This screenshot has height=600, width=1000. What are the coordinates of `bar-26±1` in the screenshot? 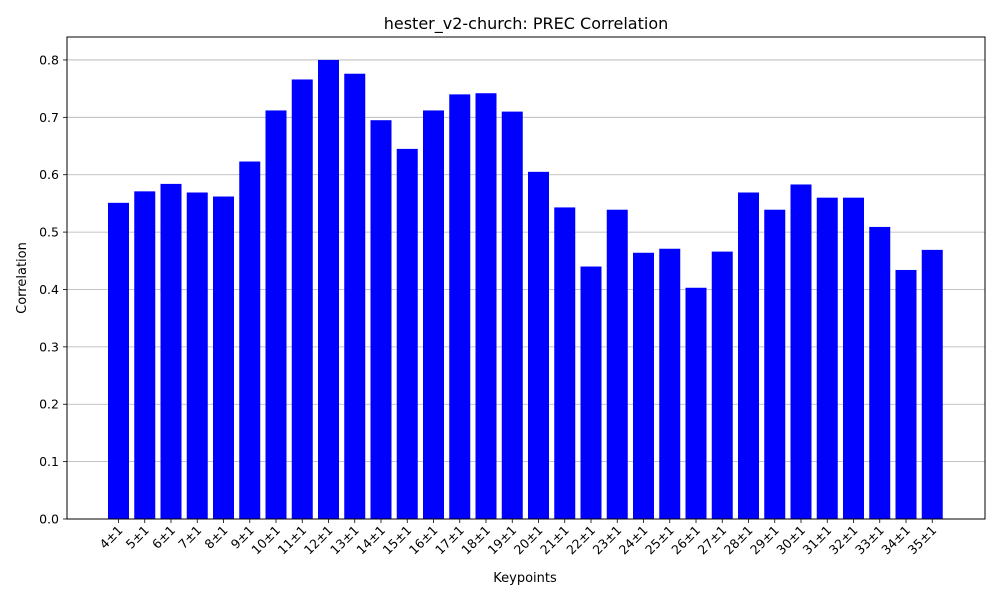 It's located at (696, 403).